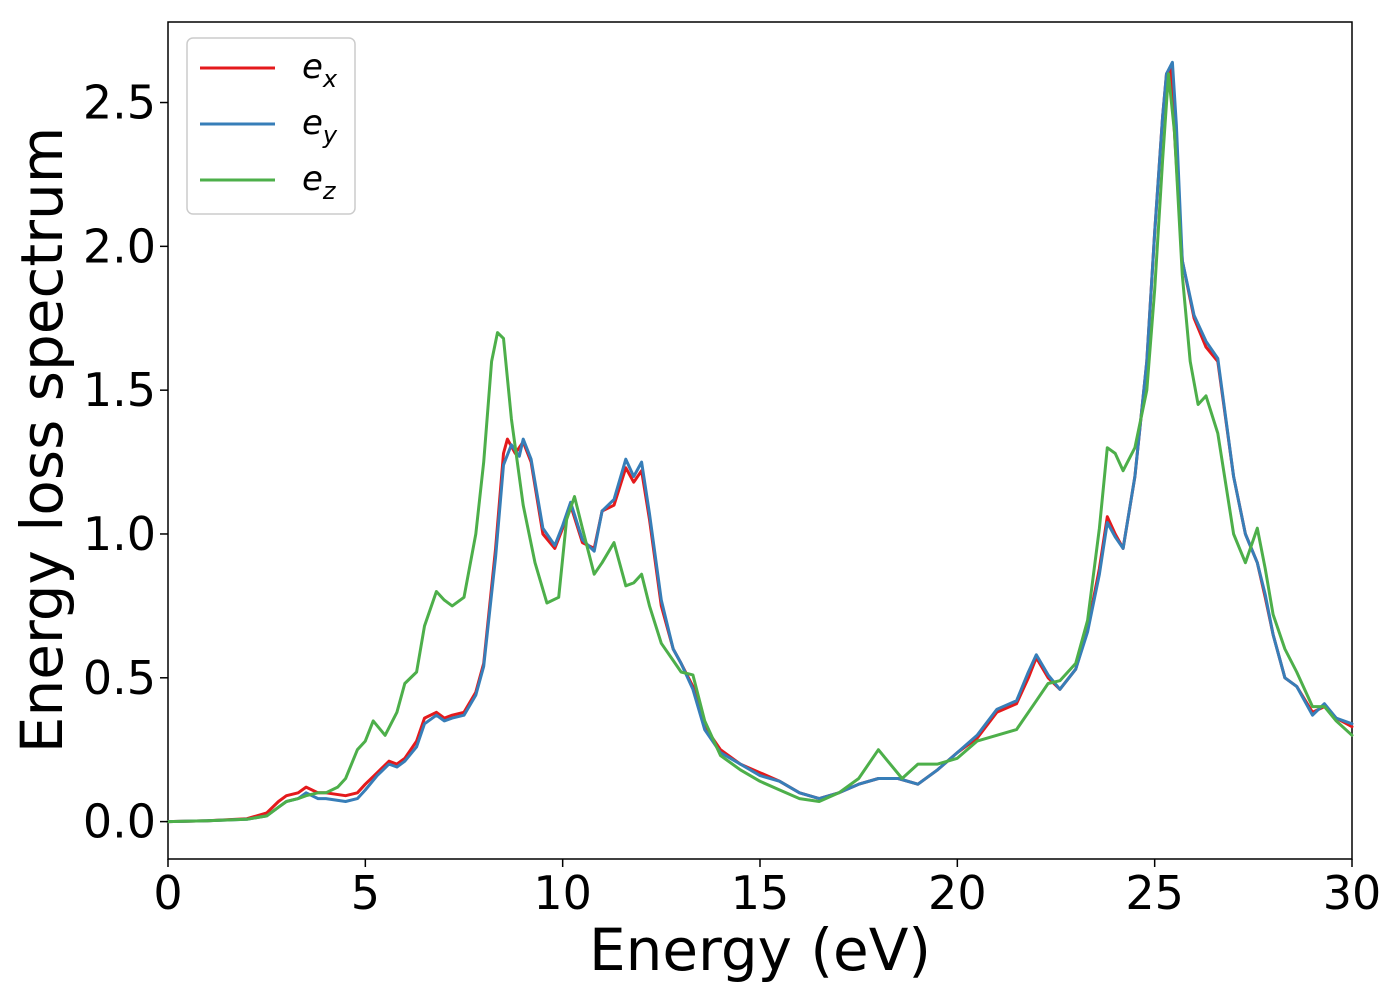  Describe the element at coordinates (1154, 893) in the screenshot. I see `x-tick-label: 25` at that location.